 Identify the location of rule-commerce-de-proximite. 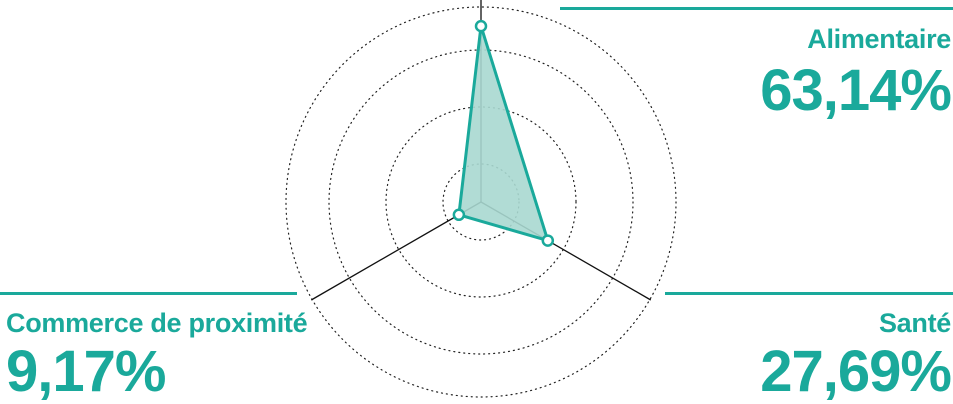
(148, 293).